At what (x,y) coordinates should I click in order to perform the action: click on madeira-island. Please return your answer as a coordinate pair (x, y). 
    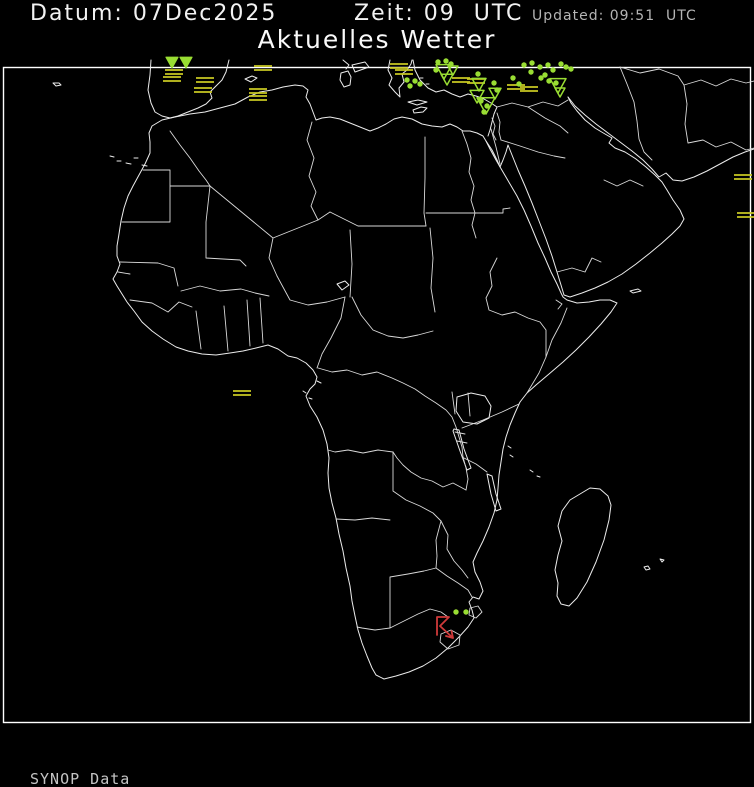
    Looking at the image, I should click on (57, 84).